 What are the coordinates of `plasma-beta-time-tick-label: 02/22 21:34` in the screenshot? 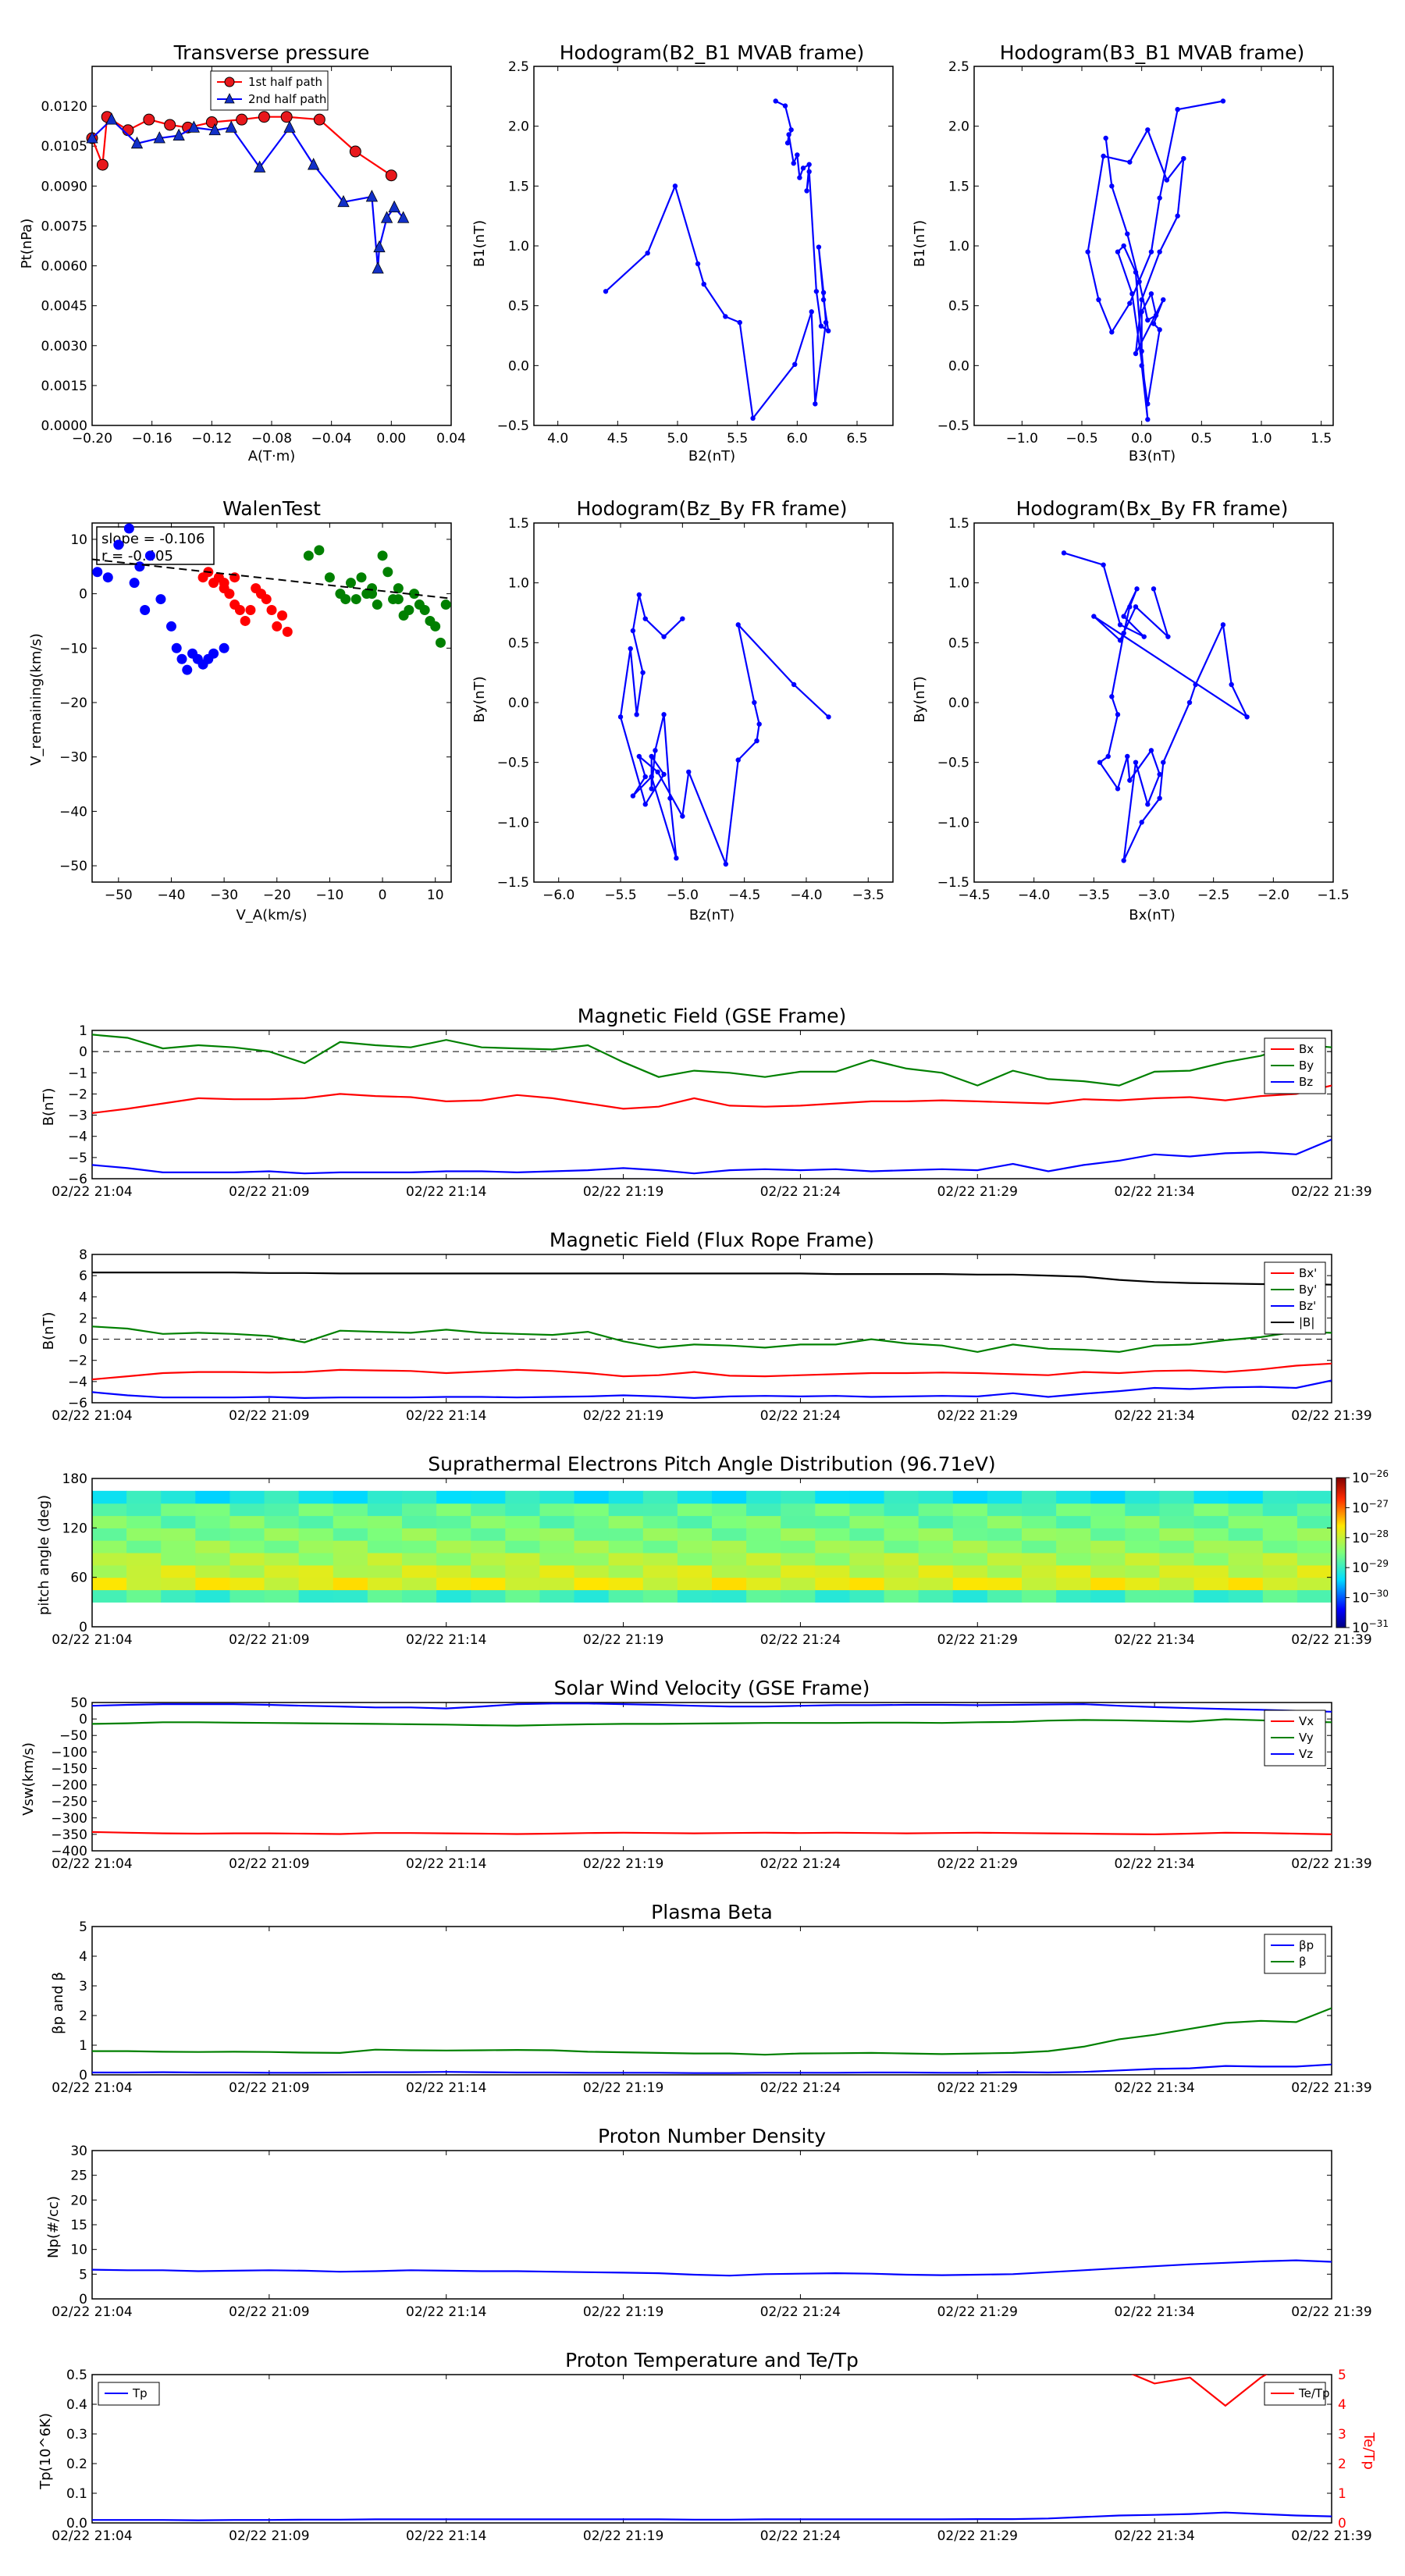 It's located at (1154, 2088).